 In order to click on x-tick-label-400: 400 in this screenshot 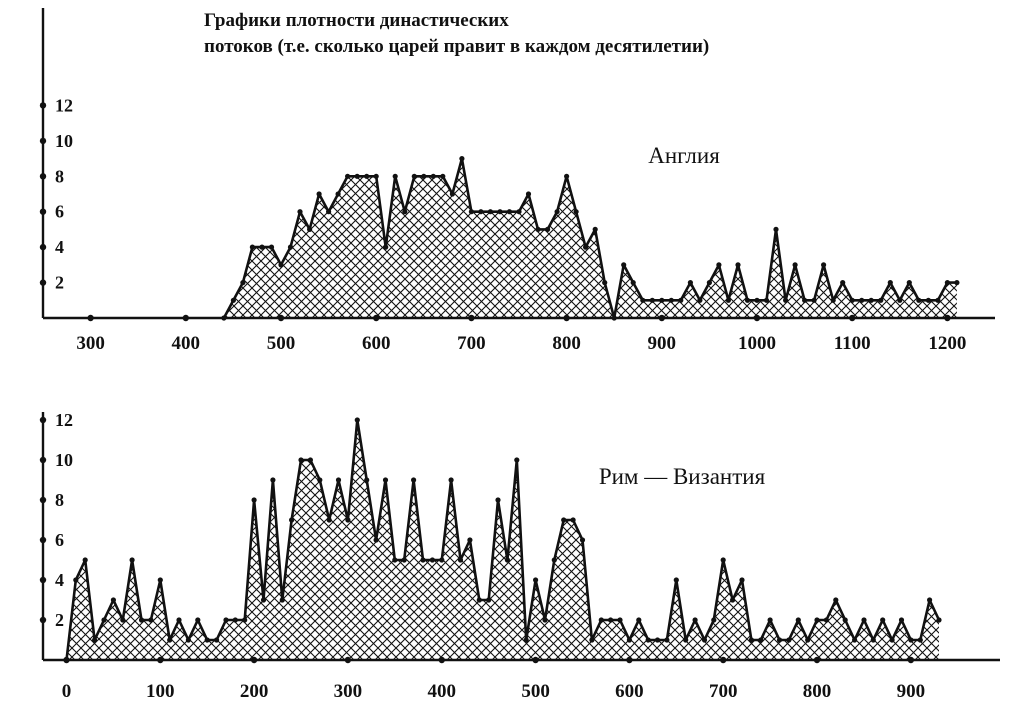, I will do `click(442, 691)`.